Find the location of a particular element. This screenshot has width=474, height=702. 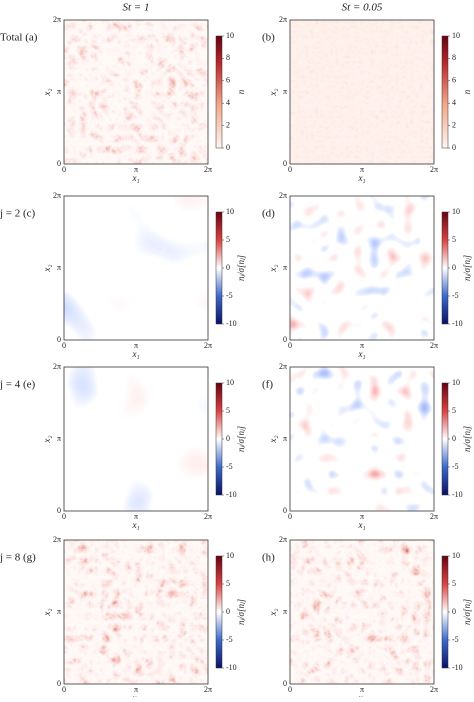

panel-label: Total (a) is located at coordinates (19, 38).